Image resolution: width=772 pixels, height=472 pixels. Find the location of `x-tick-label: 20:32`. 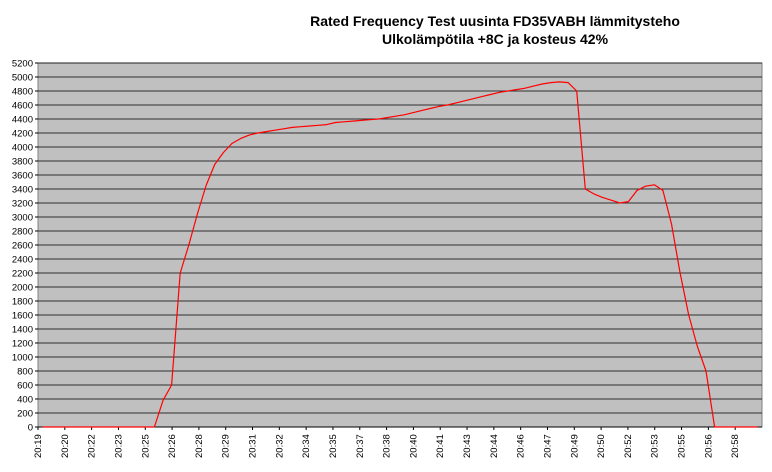

x-tick-label: 20:32 is located at coordinates (279, 446).